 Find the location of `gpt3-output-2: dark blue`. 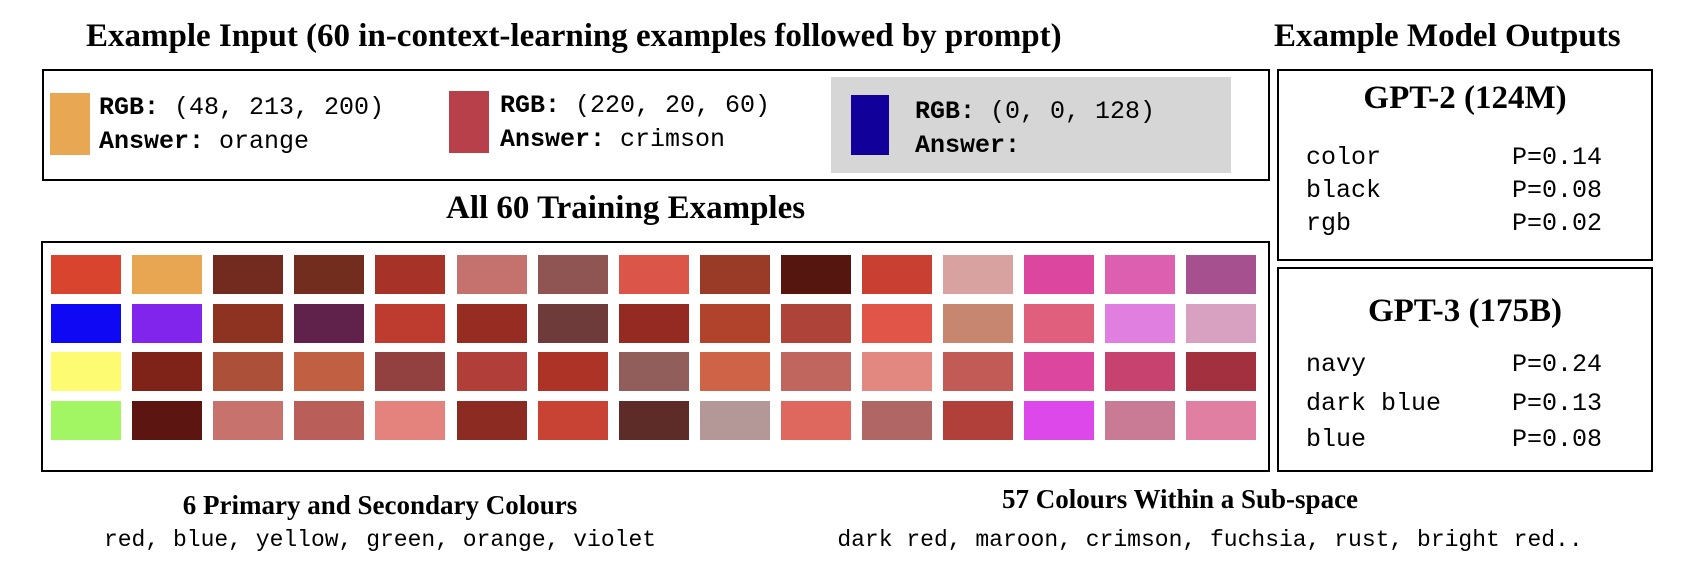

gpt3-output-2: dark blue is located at coordinates (1374, 403).